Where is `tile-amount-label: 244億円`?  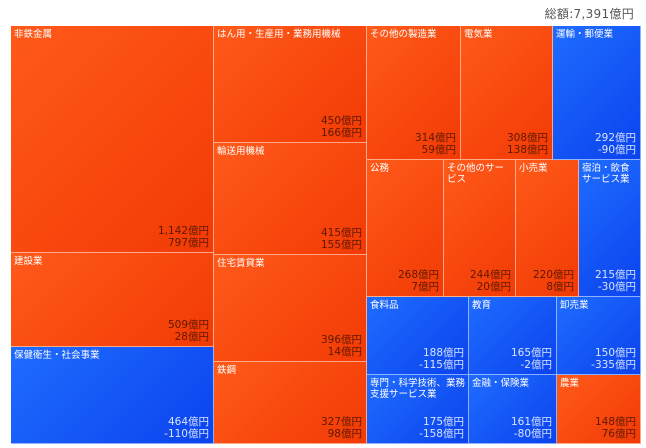
tile-amount-label: 244億円 is located at coordinates (490, 275).